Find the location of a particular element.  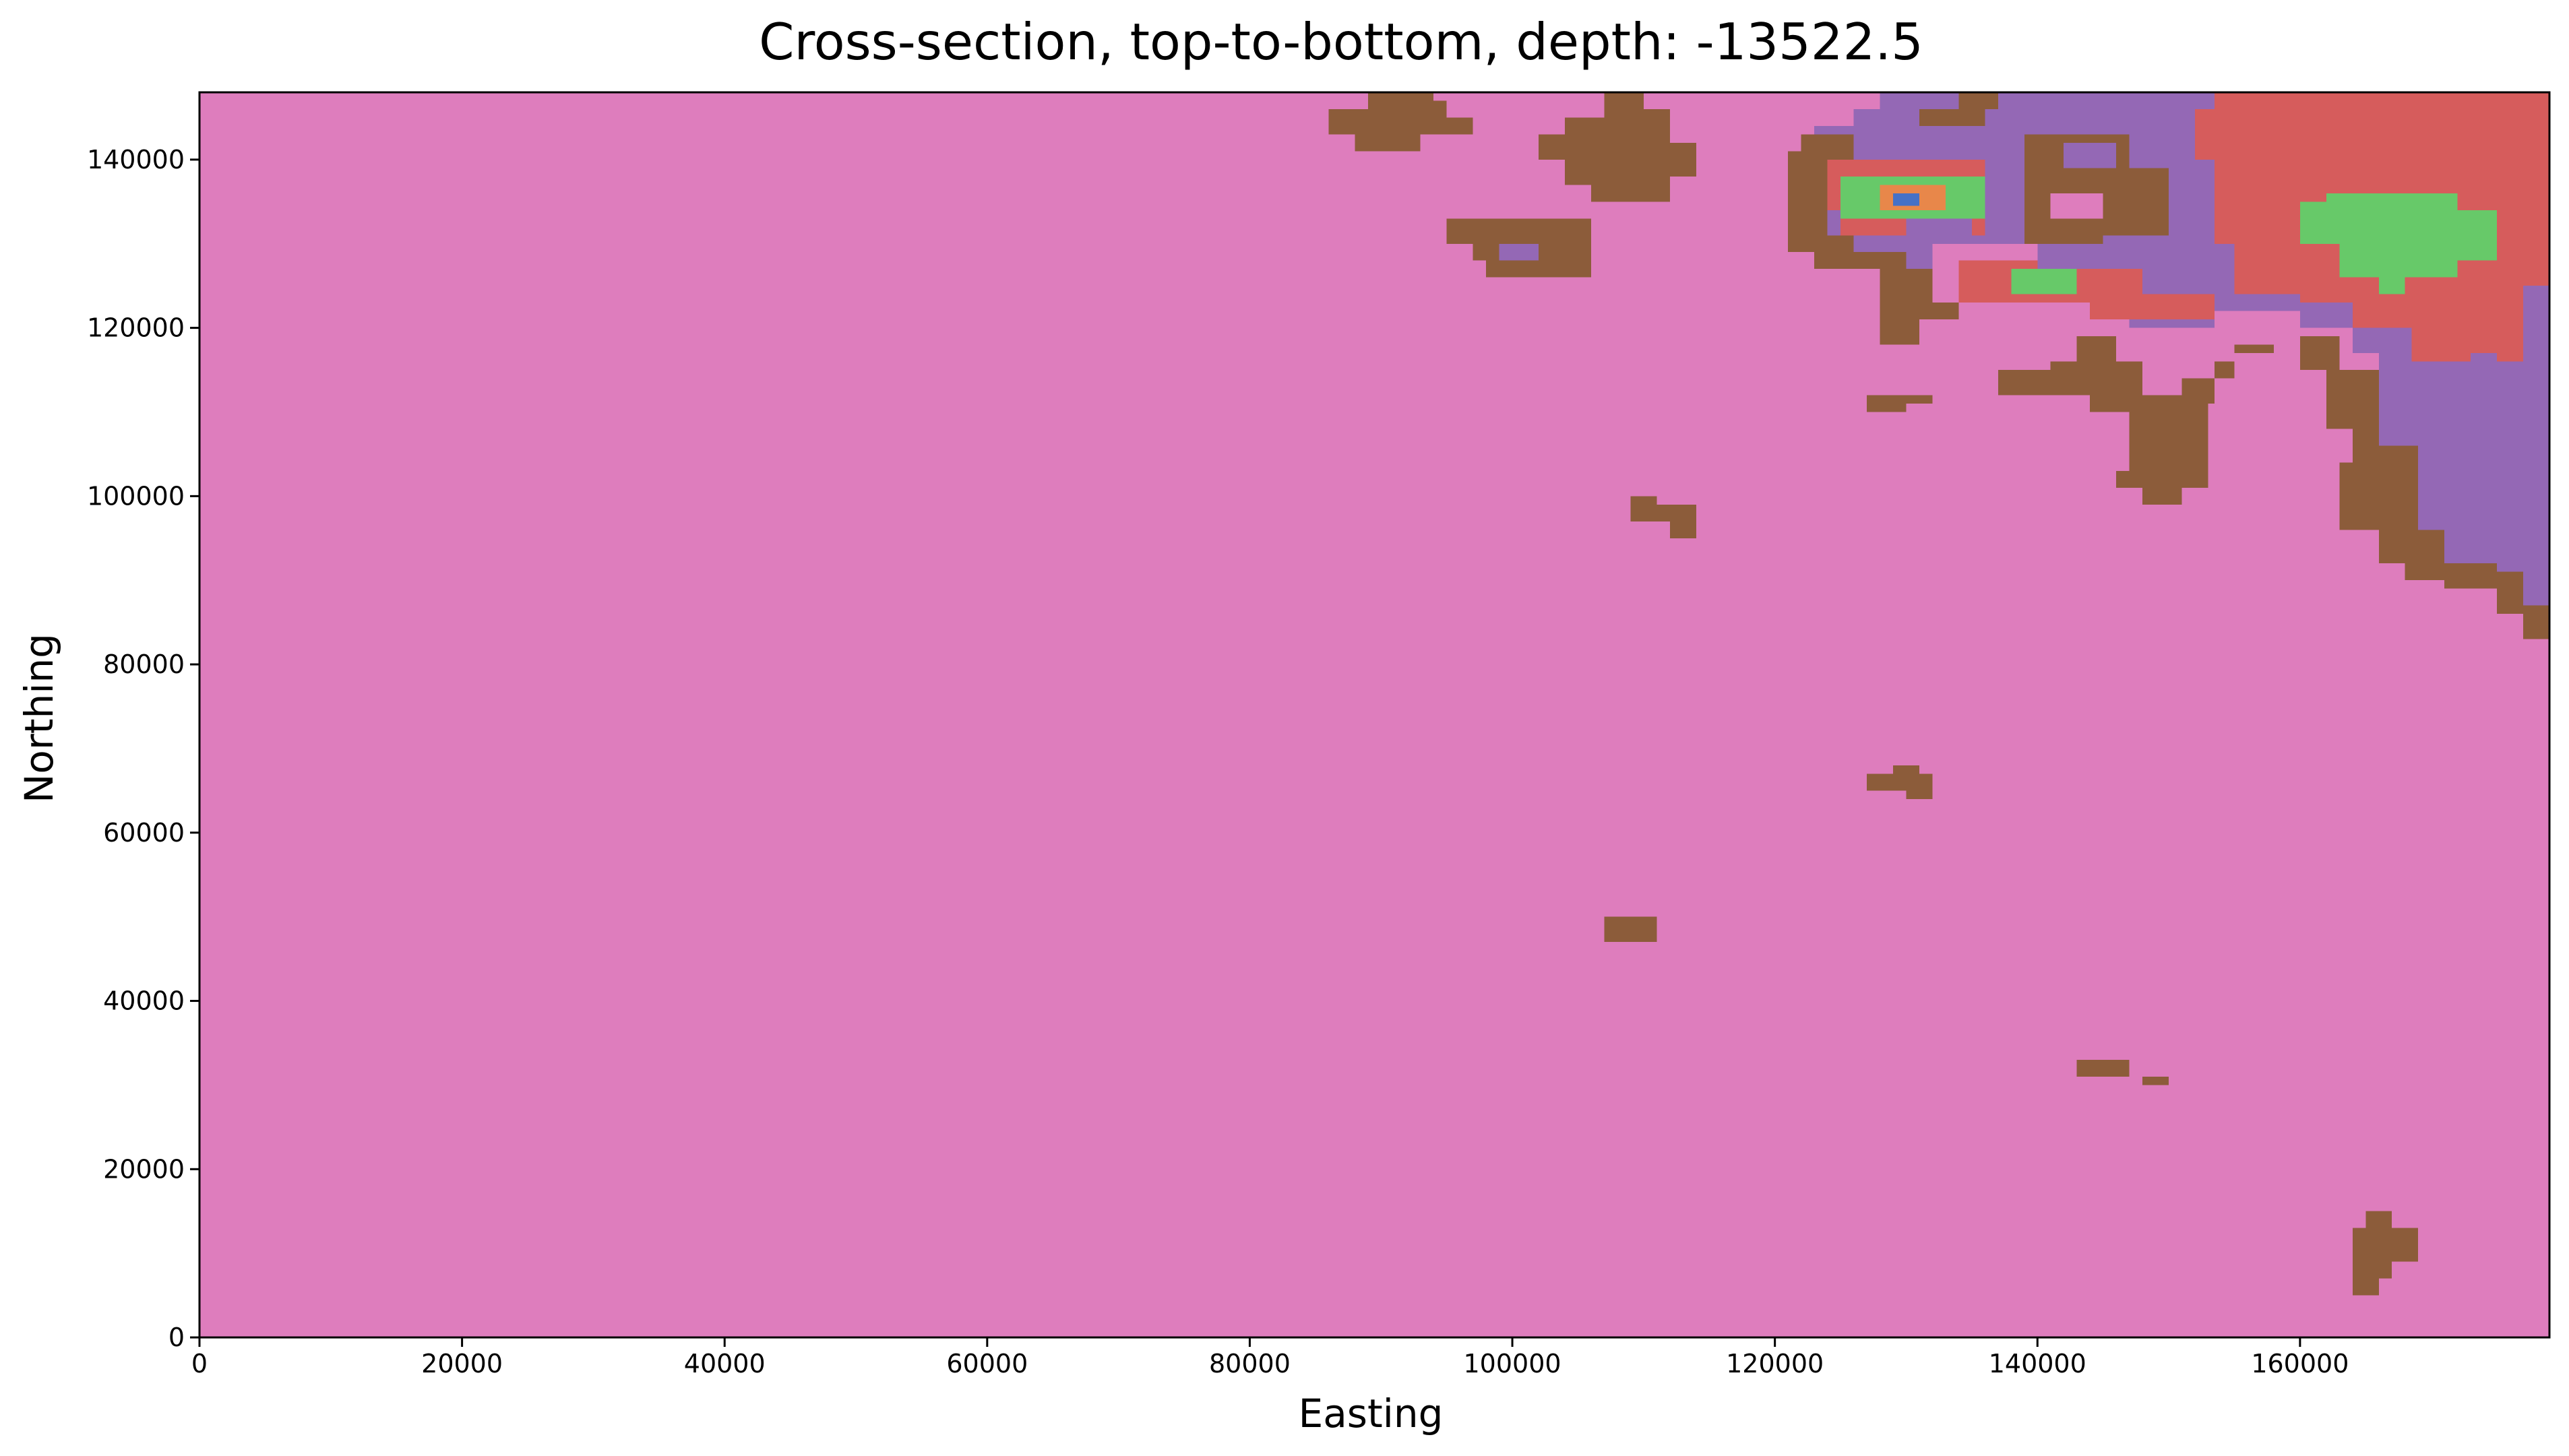

y-axis-label: Northing is located at coordinates (39, 718).